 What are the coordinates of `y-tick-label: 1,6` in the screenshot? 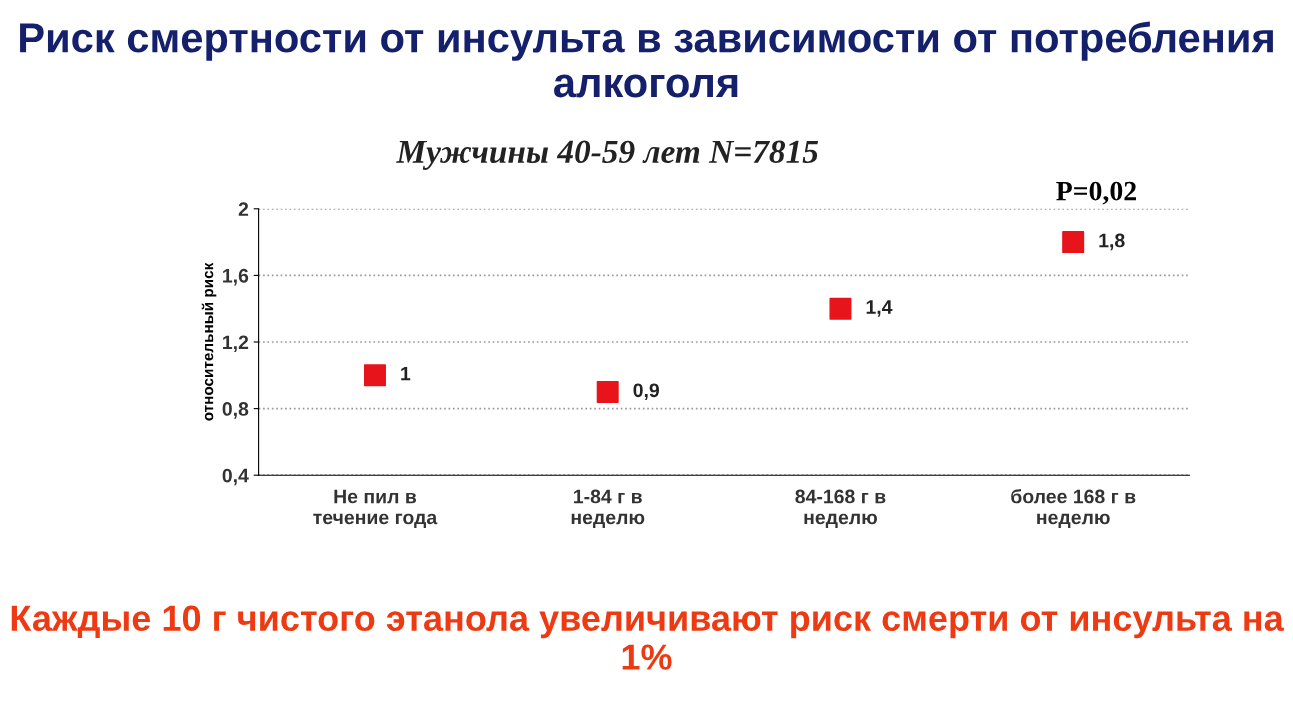 It's located at (236, 277).